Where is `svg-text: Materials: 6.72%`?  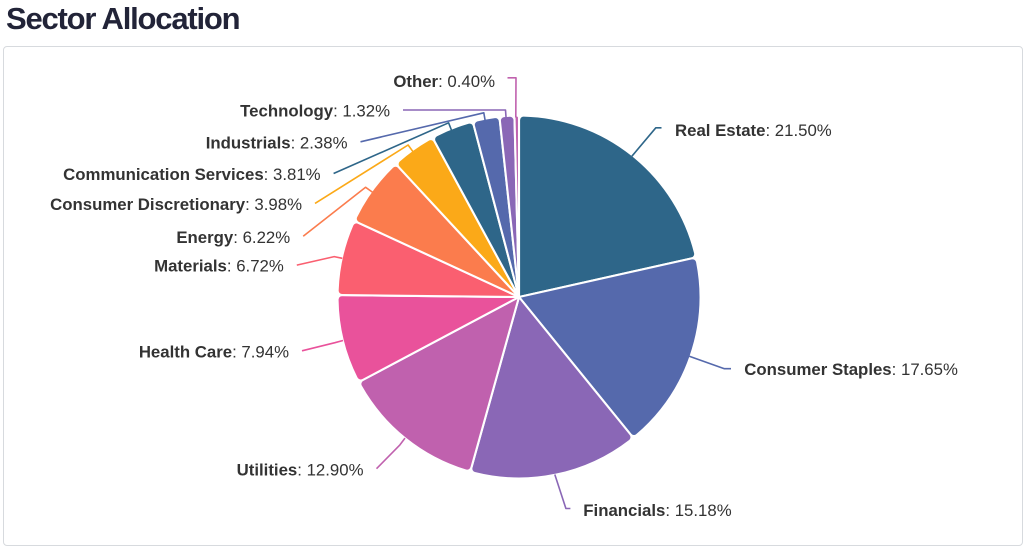
svg-text: Materials: 6.72% is located at coordinates (219, 266).